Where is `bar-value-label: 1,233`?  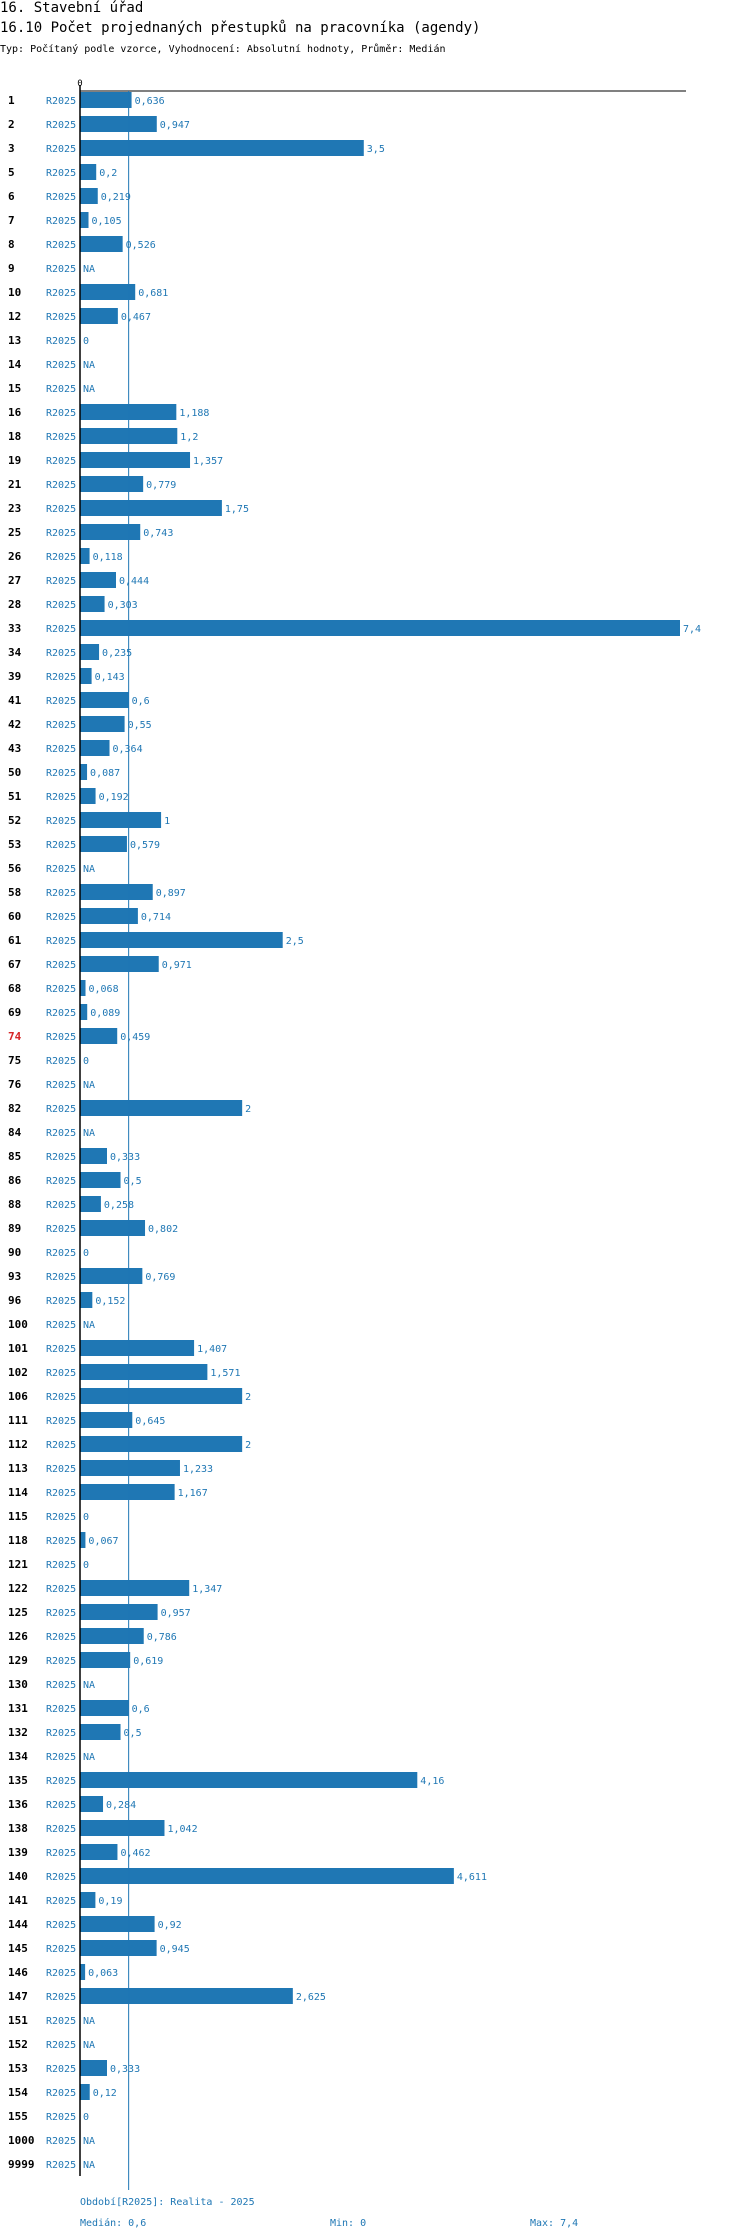 bar-value-label: 1,233 is located at coordinates (198, 1469).